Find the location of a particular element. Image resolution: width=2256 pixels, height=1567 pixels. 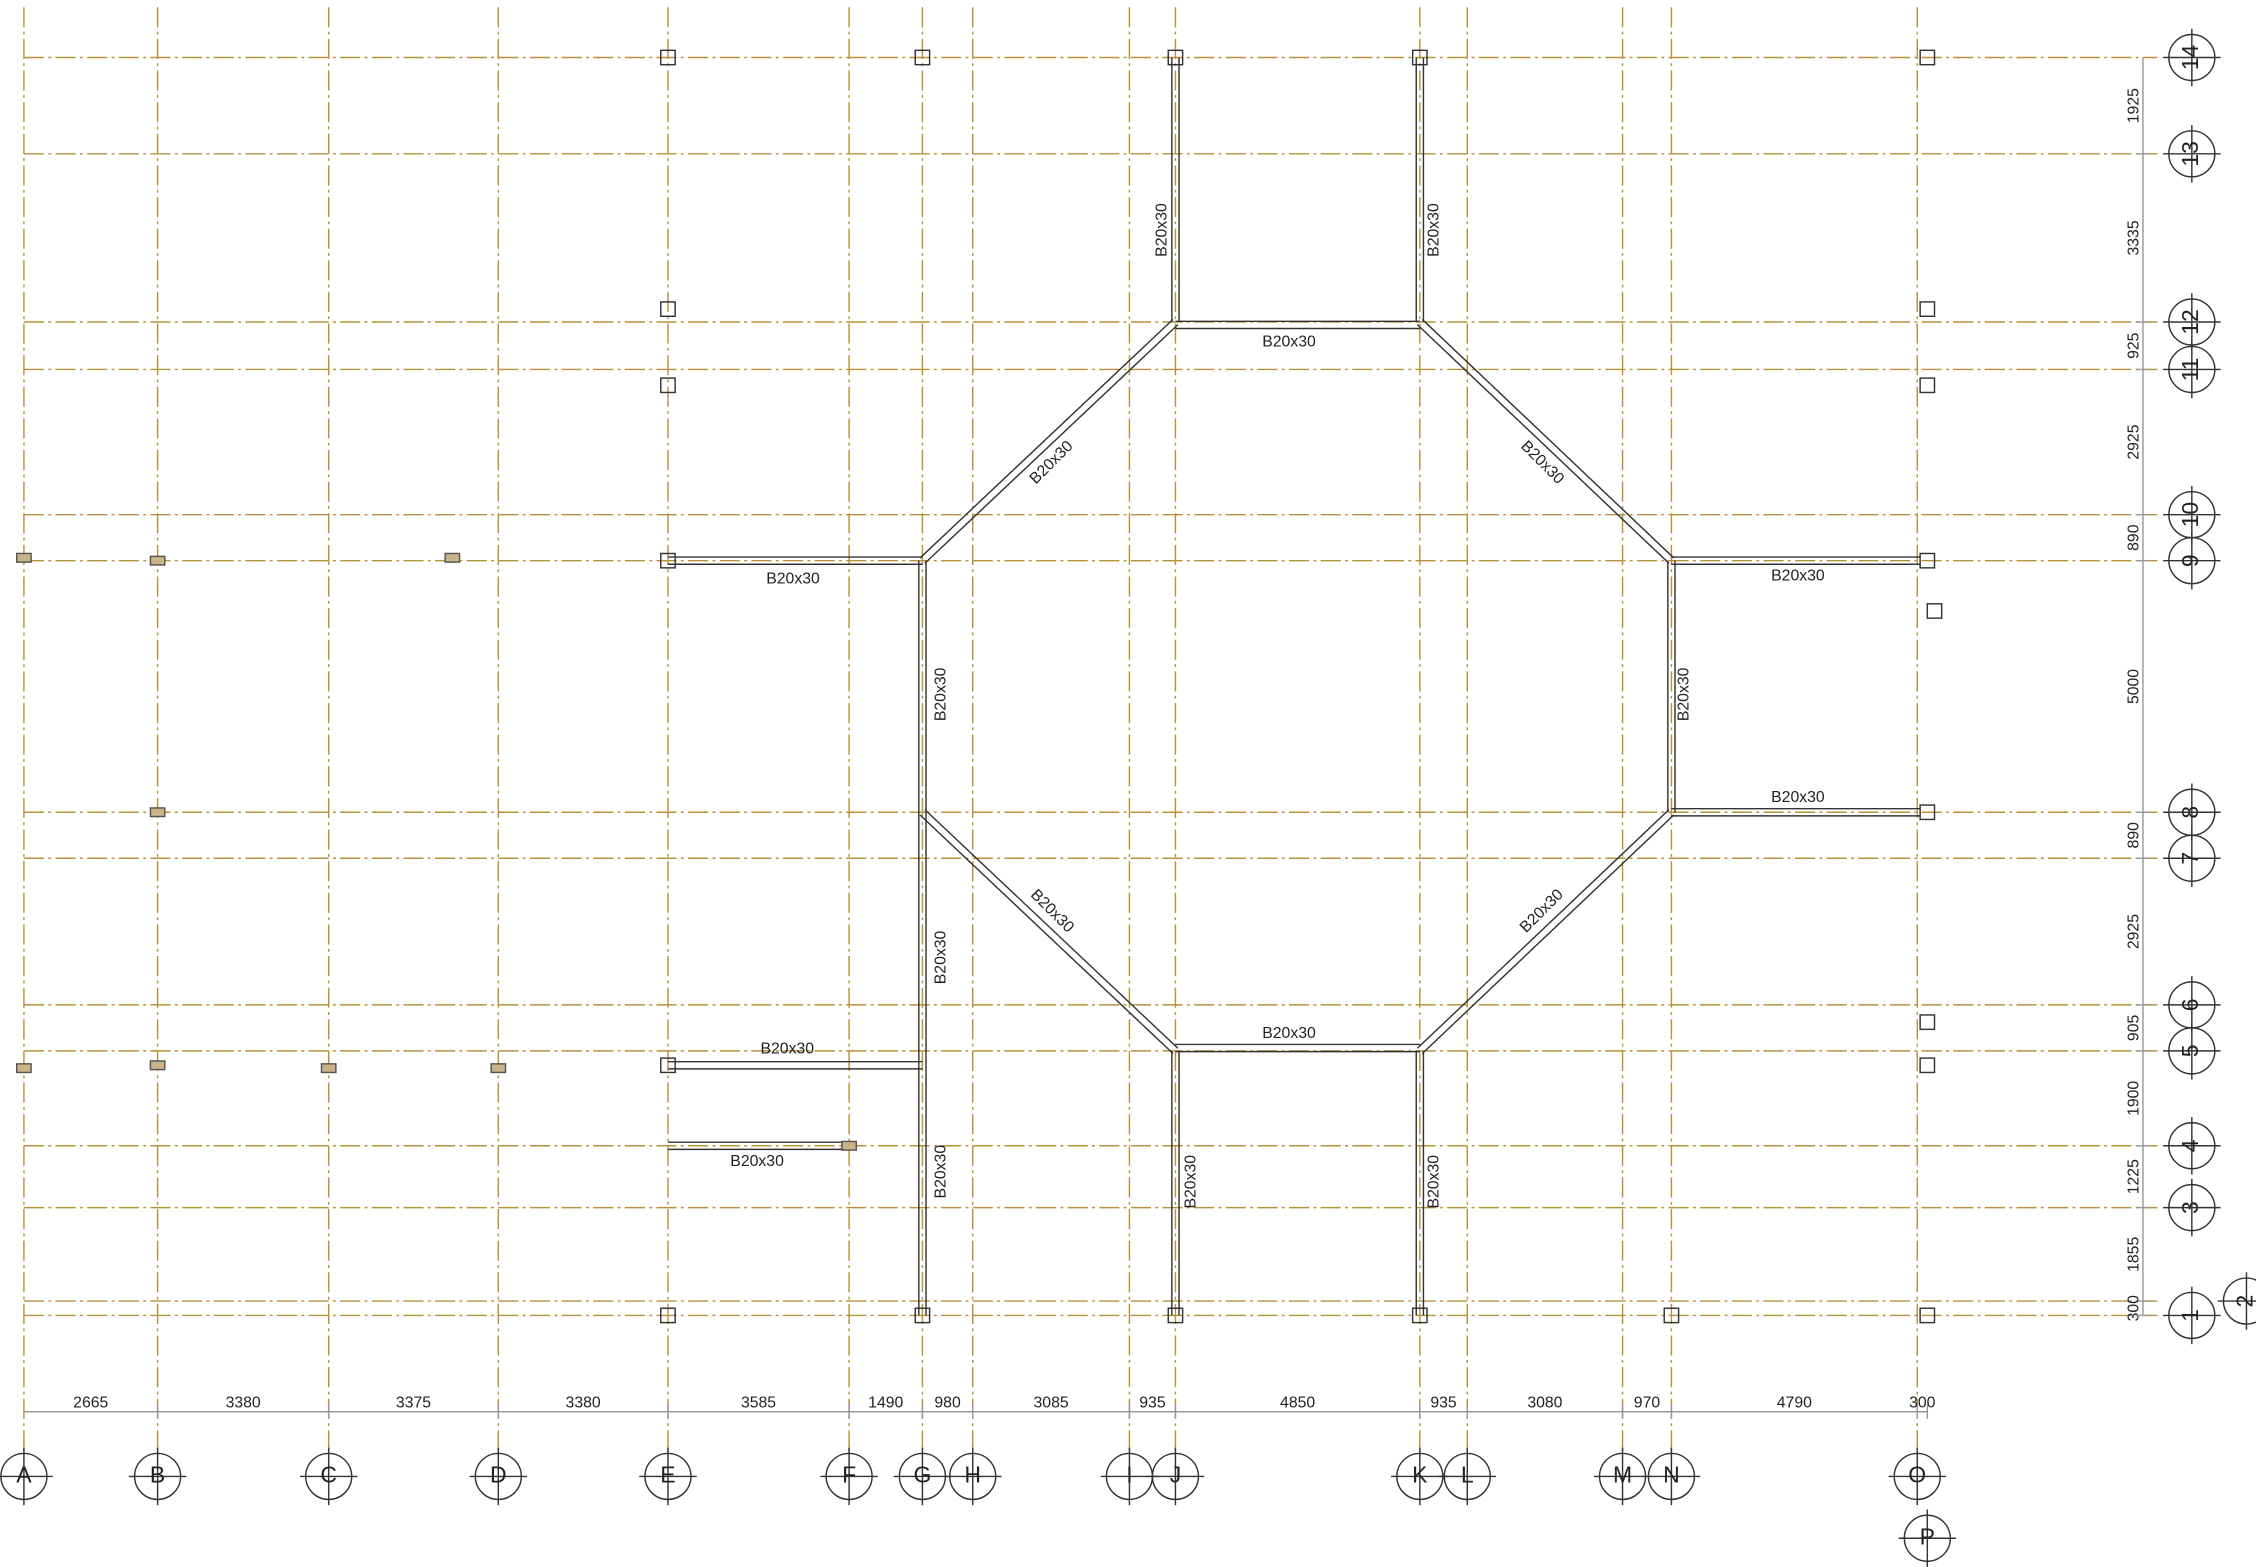

dimension: 3080 is located at coordinates (1544, 1402).